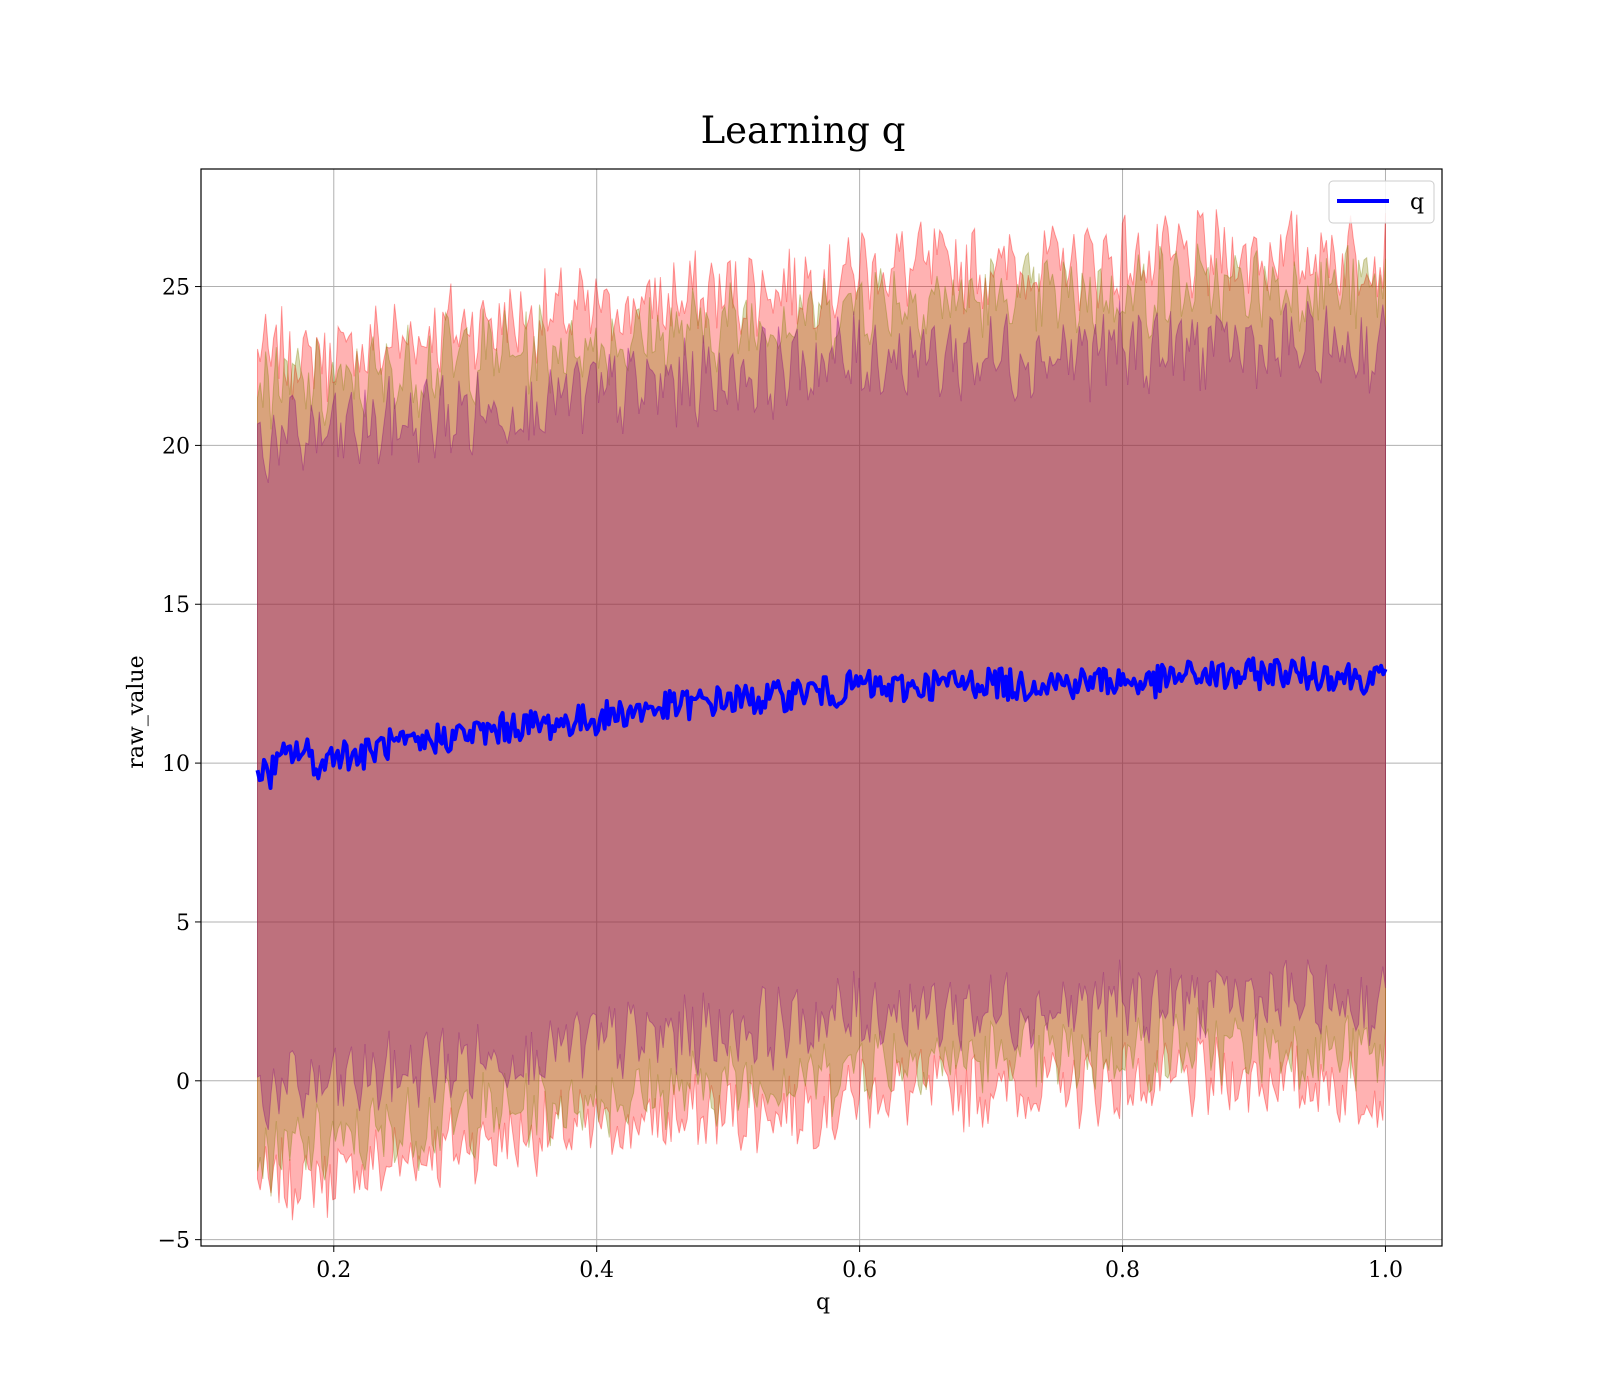 The width and height of the screenshot is (1600, 1400). Describe the element at coordinates (1122, 1270) in the screenshot. I see `x-tick-label: 0.8` at that location.